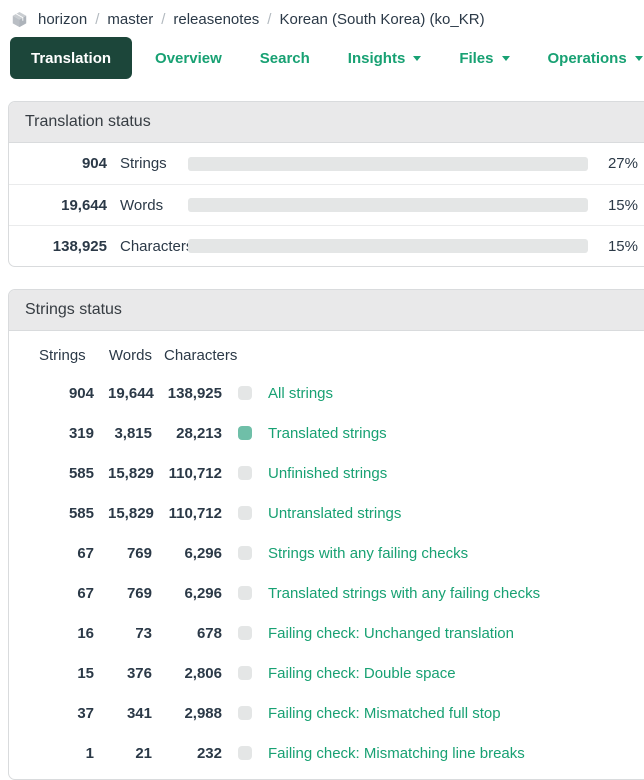 The image size is (644, 780). I want to click on words-count: 19,644, so click(84, 205).